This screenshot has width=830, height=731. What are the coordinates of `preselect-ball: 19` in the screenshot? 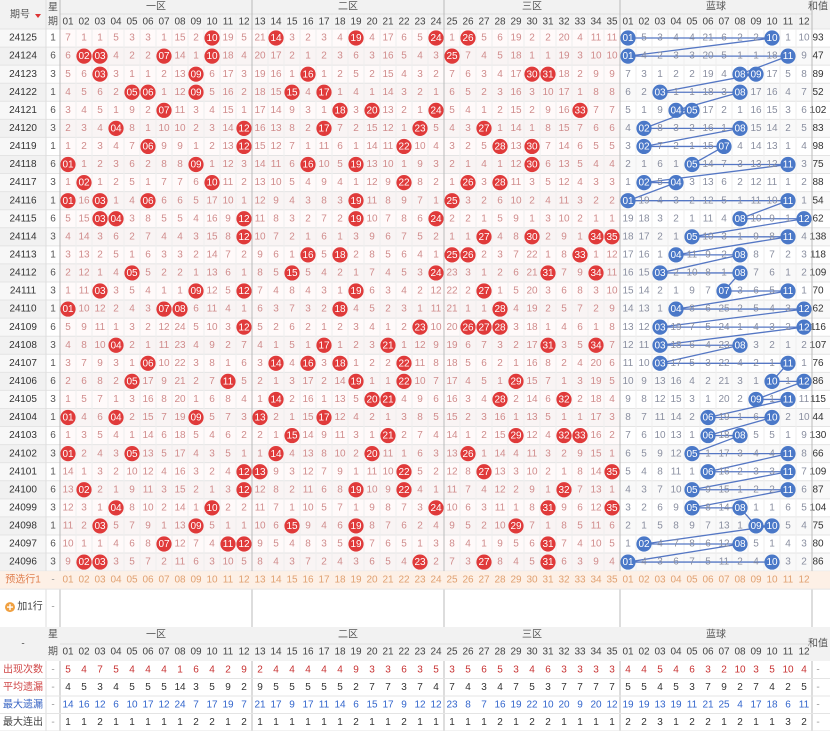 It's located at (356, 580).